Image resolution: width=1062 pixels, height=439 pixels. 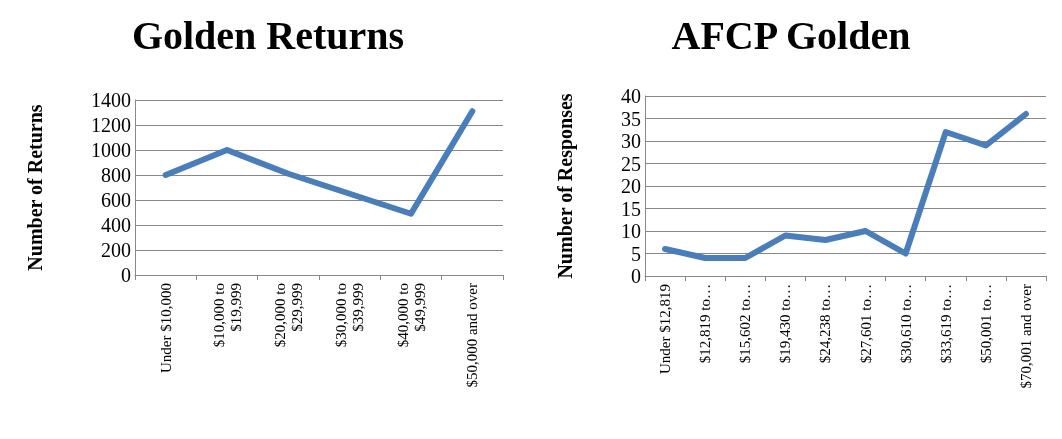 What do you see at coordinates (227, 315) in the screenshot?
I see `x-tick-label: $10,000 to $19,999` at bounding box center [227, 315].